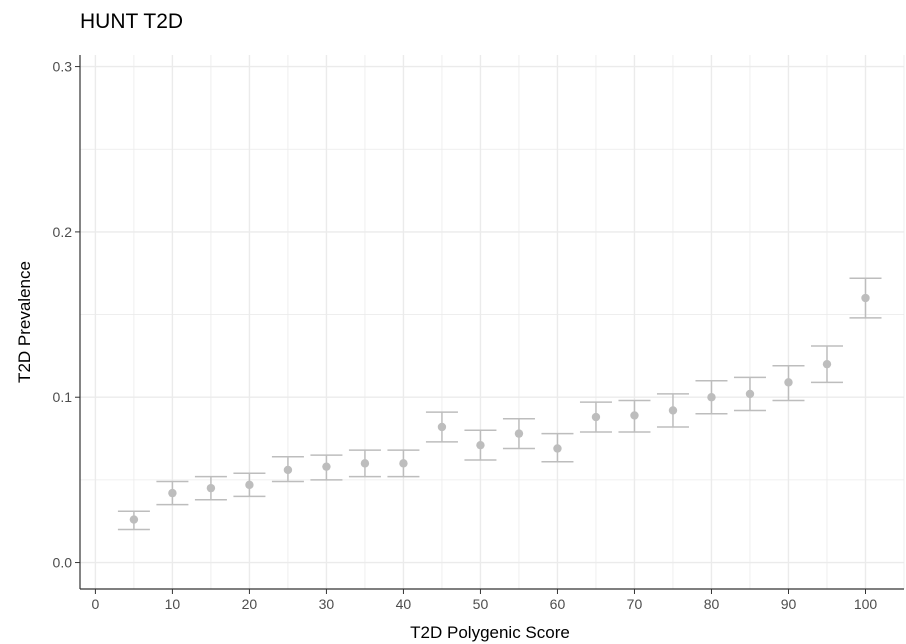 The height and width of the screenshot is (644, 906). Describe the element at coordinates (173, 604) in the screenshot. I see `x-tick-label: 10` at that location.